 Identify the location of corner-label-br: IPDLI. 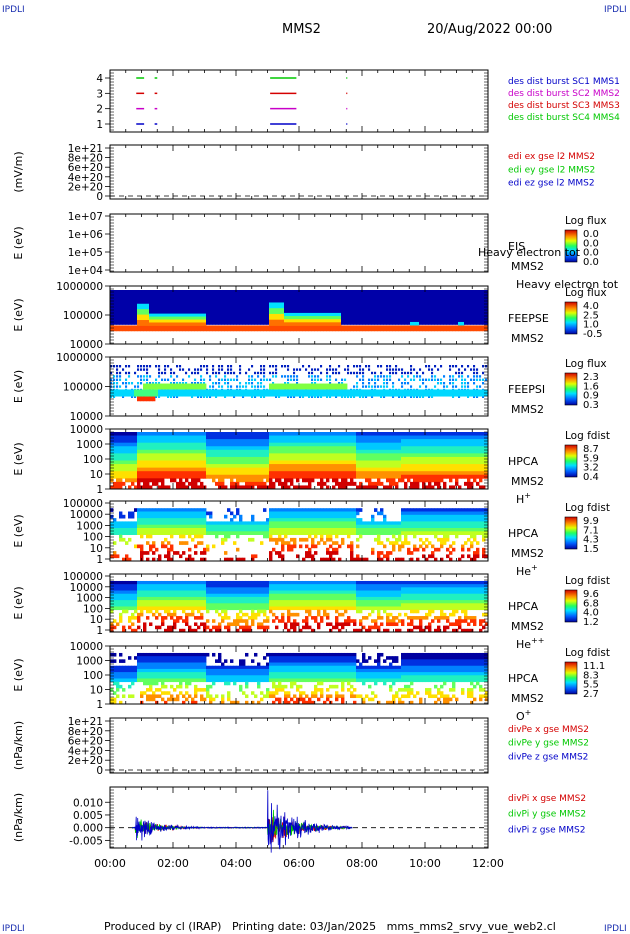
(615, 929).